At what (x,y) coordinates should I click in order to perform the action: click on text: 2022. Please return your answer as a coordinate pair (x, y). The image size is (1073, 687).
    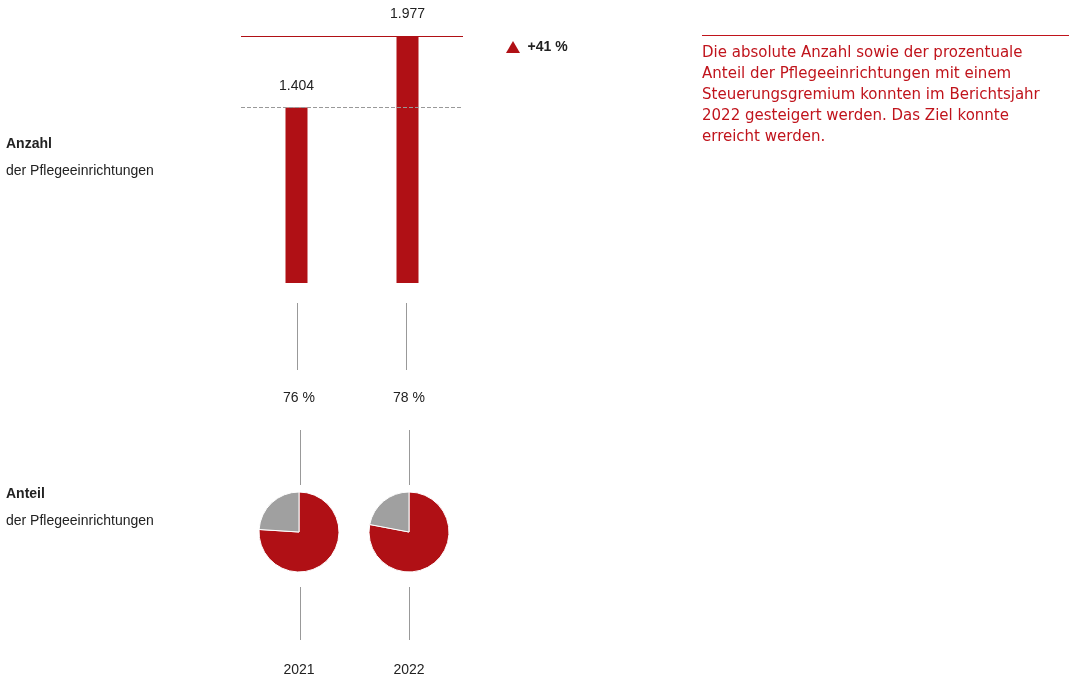
    Looking at the image, I should click on (409, 669).